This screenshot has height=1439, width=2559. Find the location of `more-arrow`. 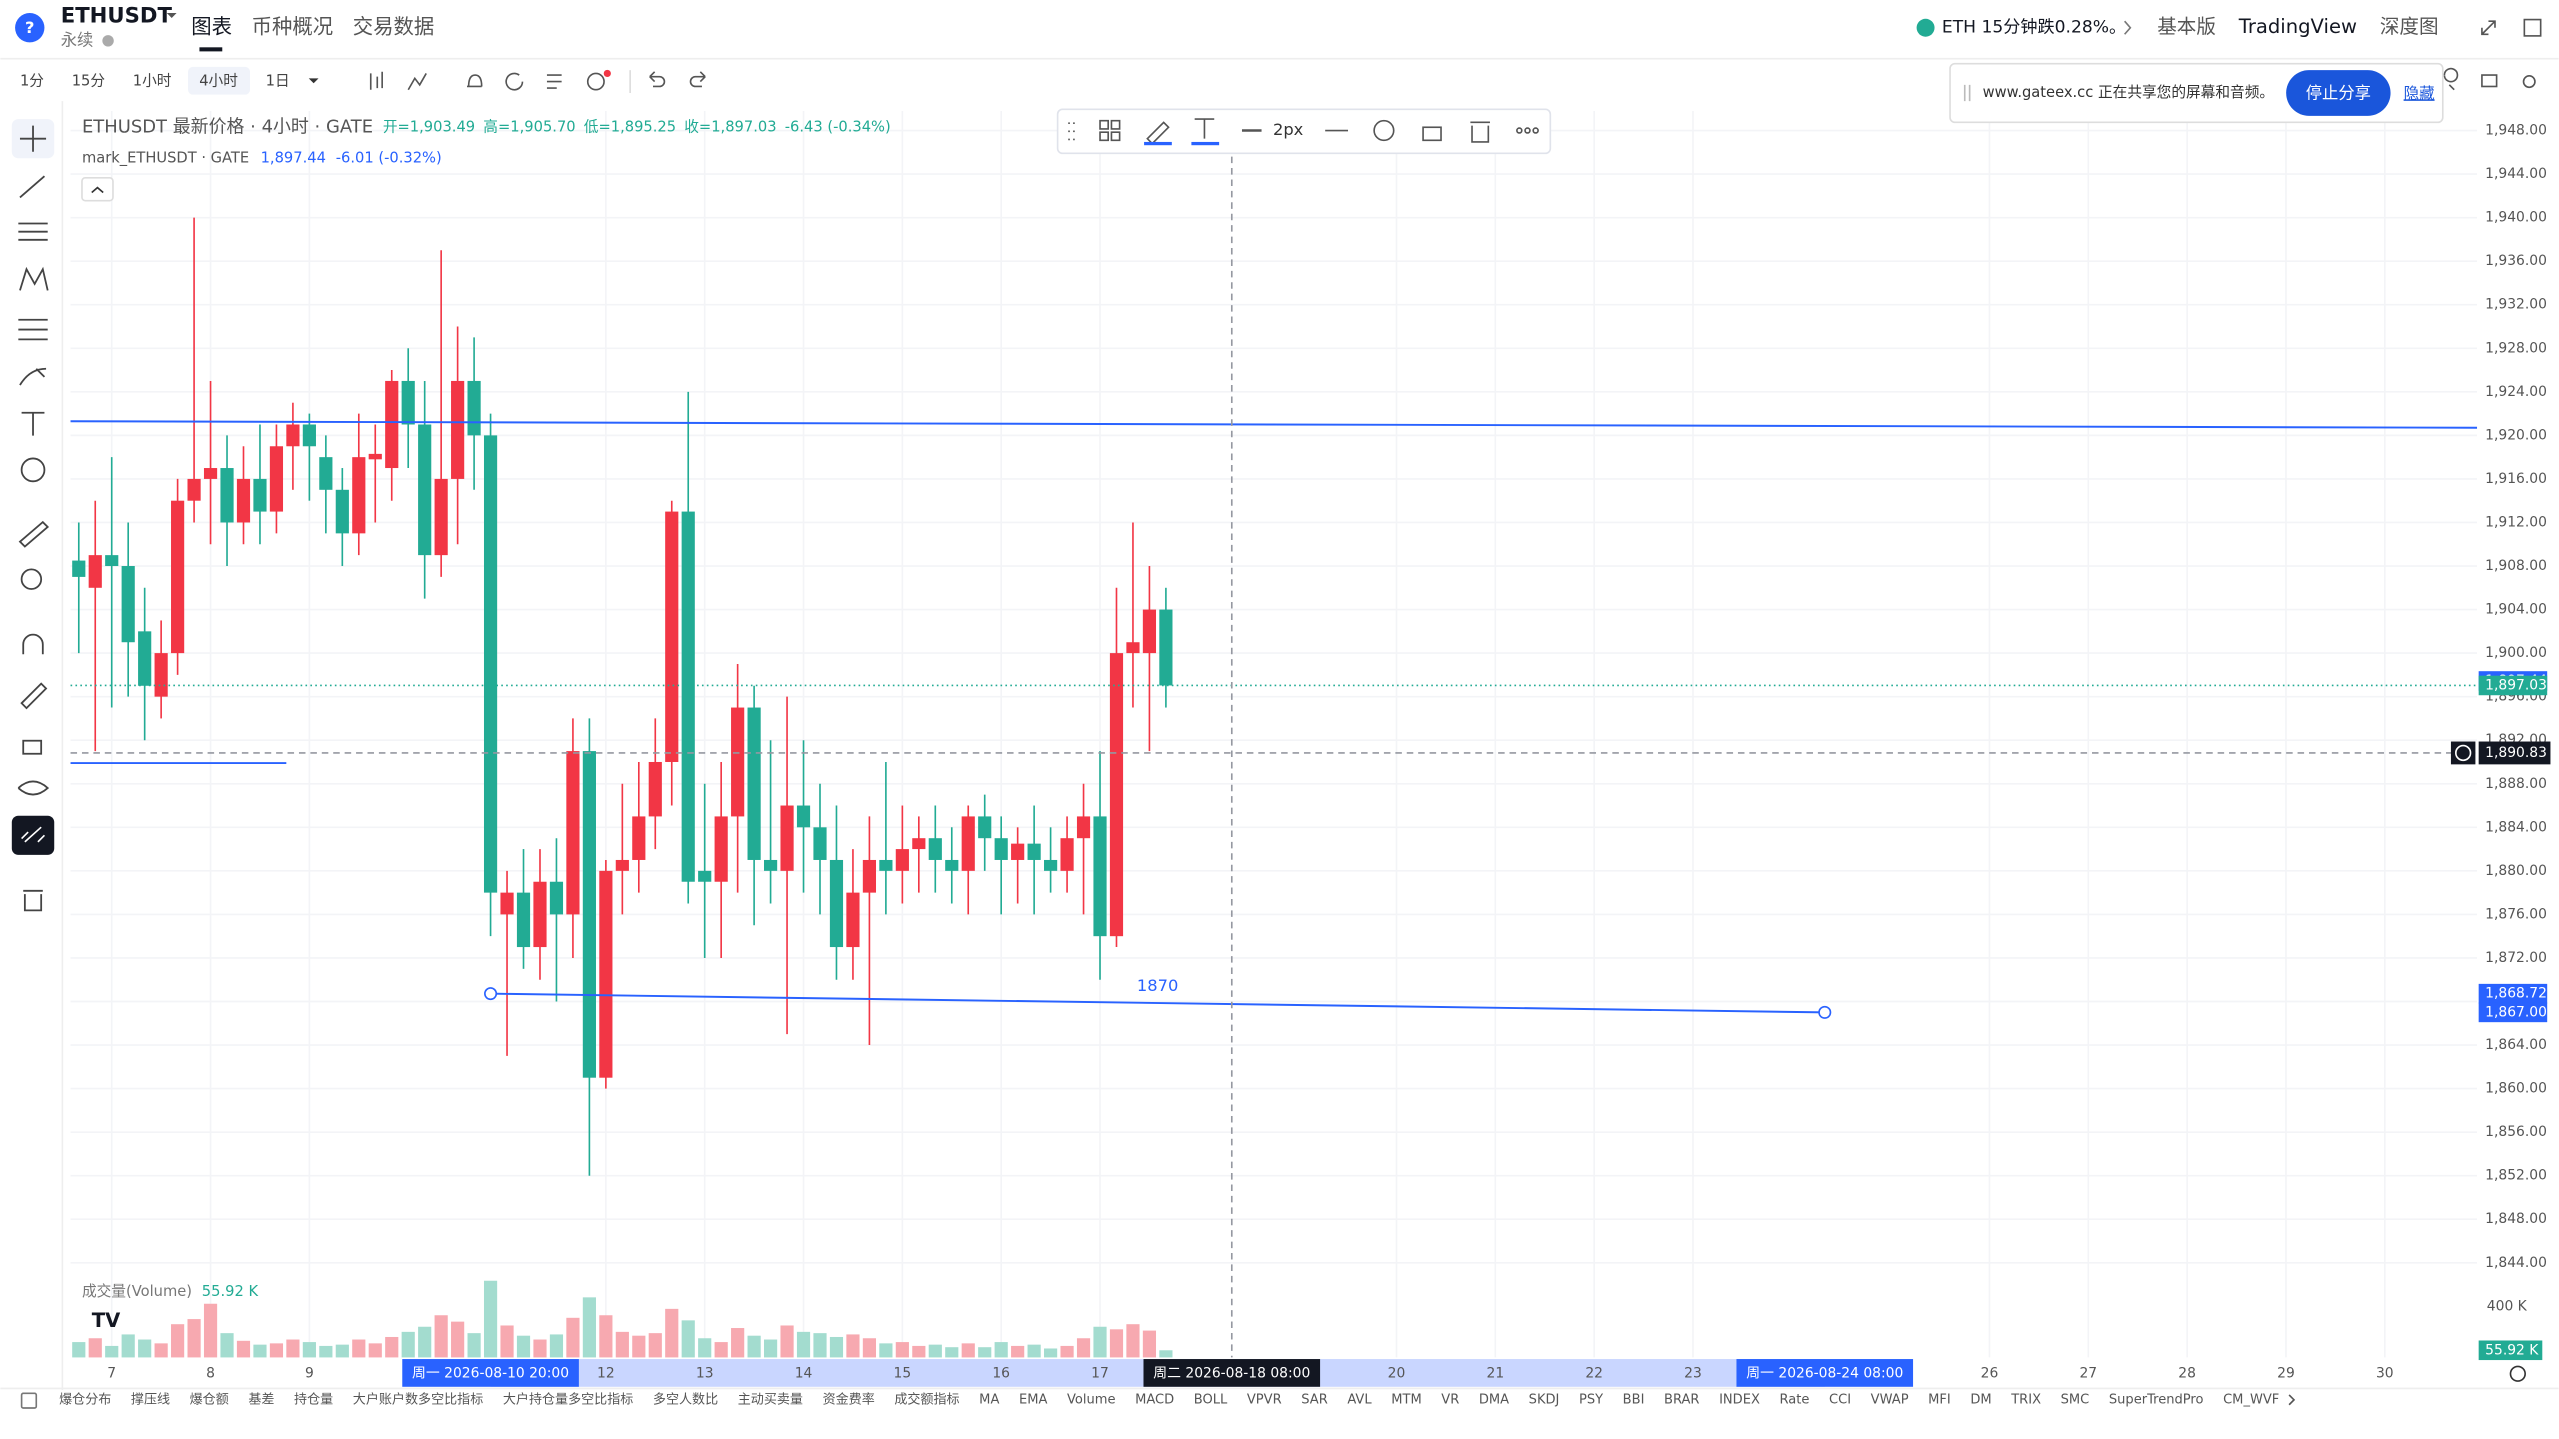

more-arrow is located at coordinates (2292, 1400).